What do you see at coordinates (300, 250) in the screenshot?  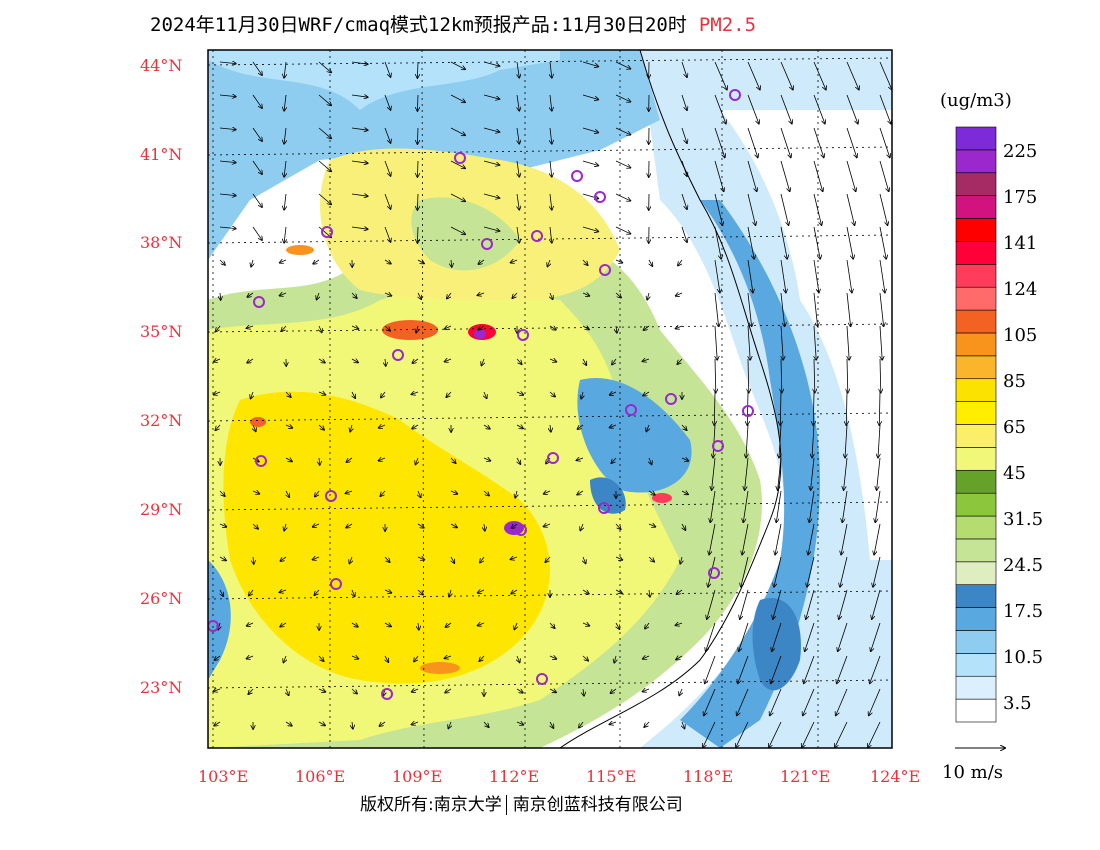 I see `hotspot-lanzhou` at bounding box center [300, 250].